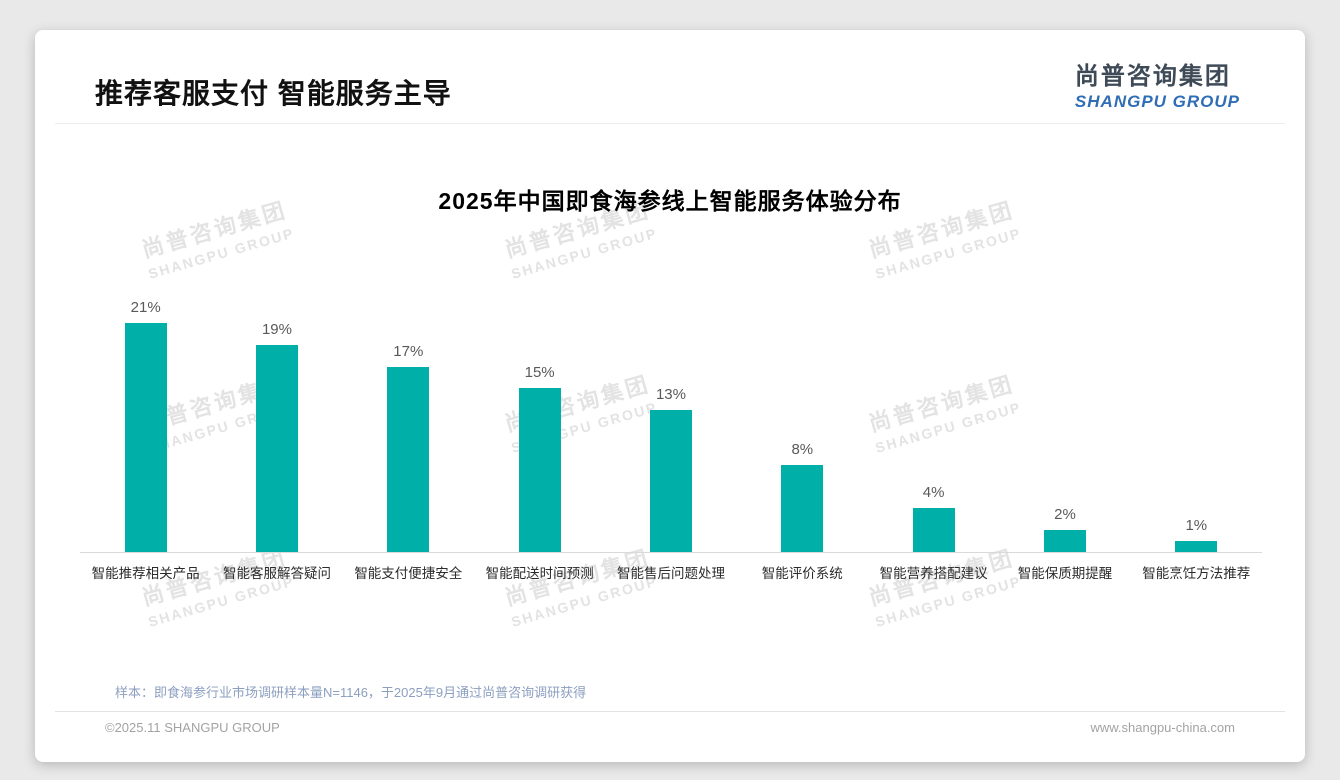 The width and height of the screenshot is (1340, 780). I want to click on bar-value-label: 8%, so click(802, 449).